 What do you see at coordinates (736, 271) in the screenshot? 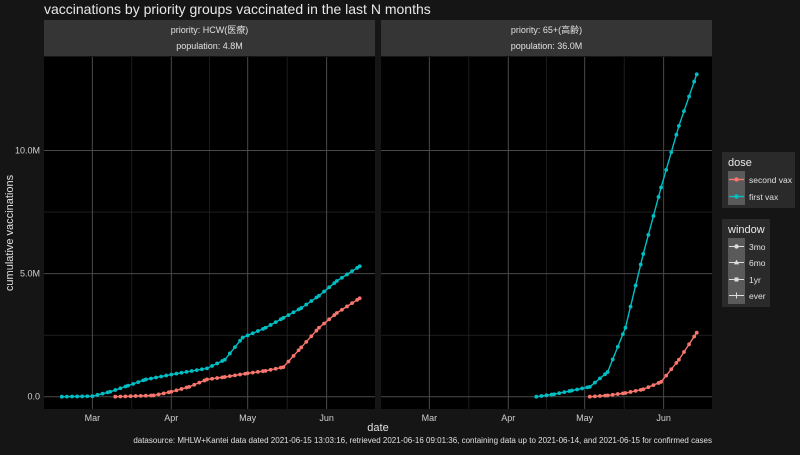
I see `legend-window-keys-bg` at bounding box center [736, 271].